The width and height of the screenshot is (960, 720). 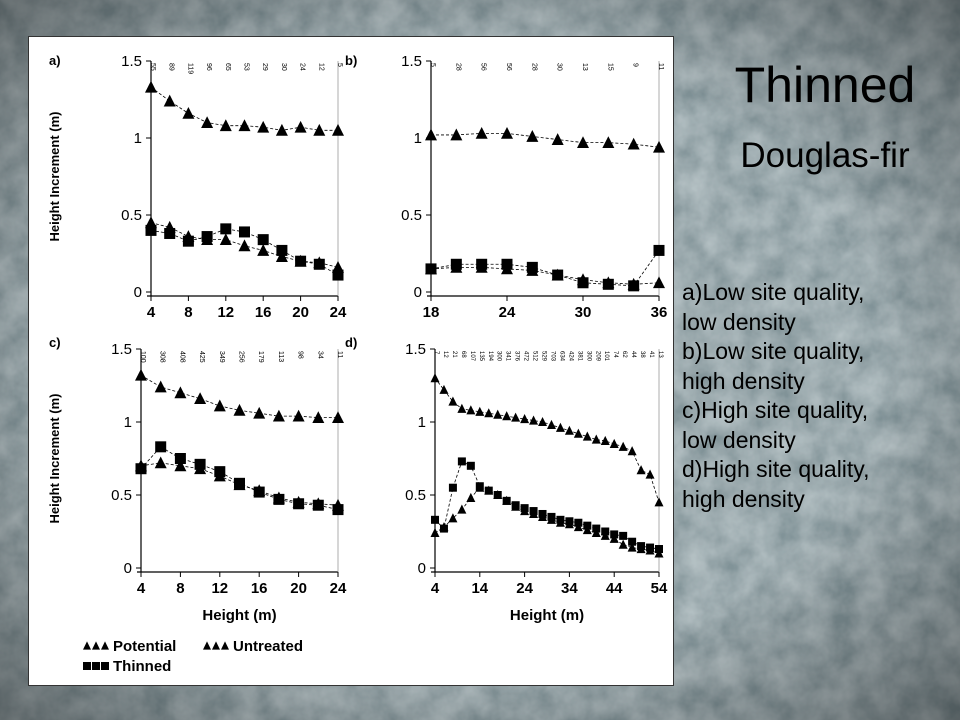 What do you see at coordinates (479, 588) in the screenshot?
I see `x-tick-label: 14` at bounding box center [479, 588].